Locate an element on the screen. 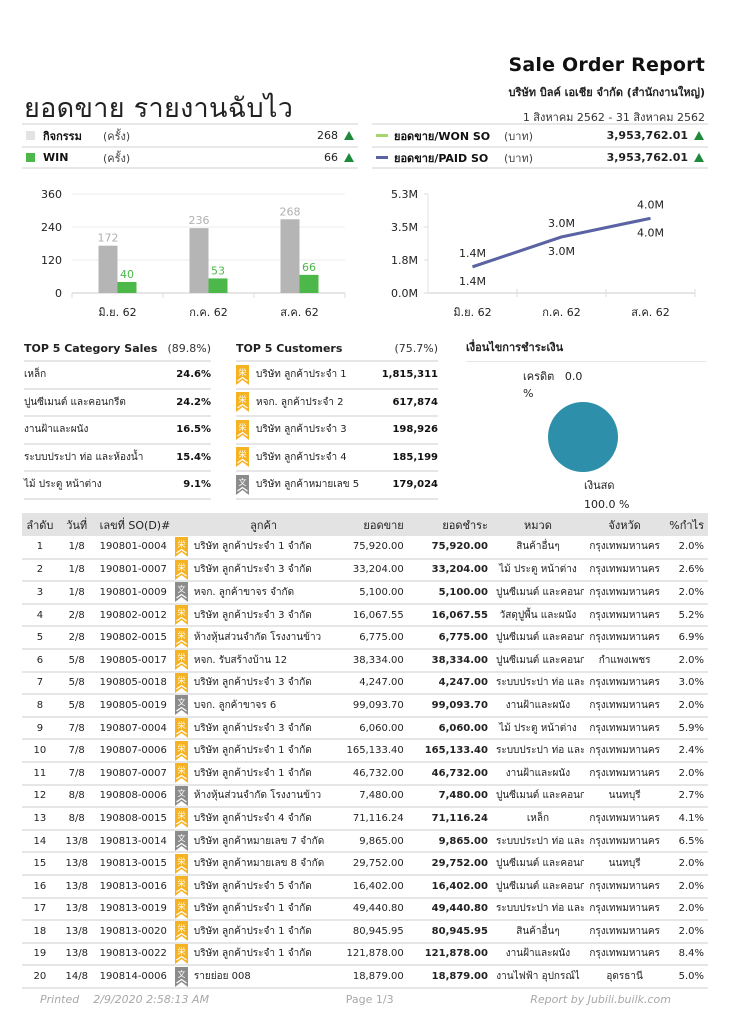 The image size is (729, 1030). cell-profit: 8.4% is located at coordinates (686, 954).